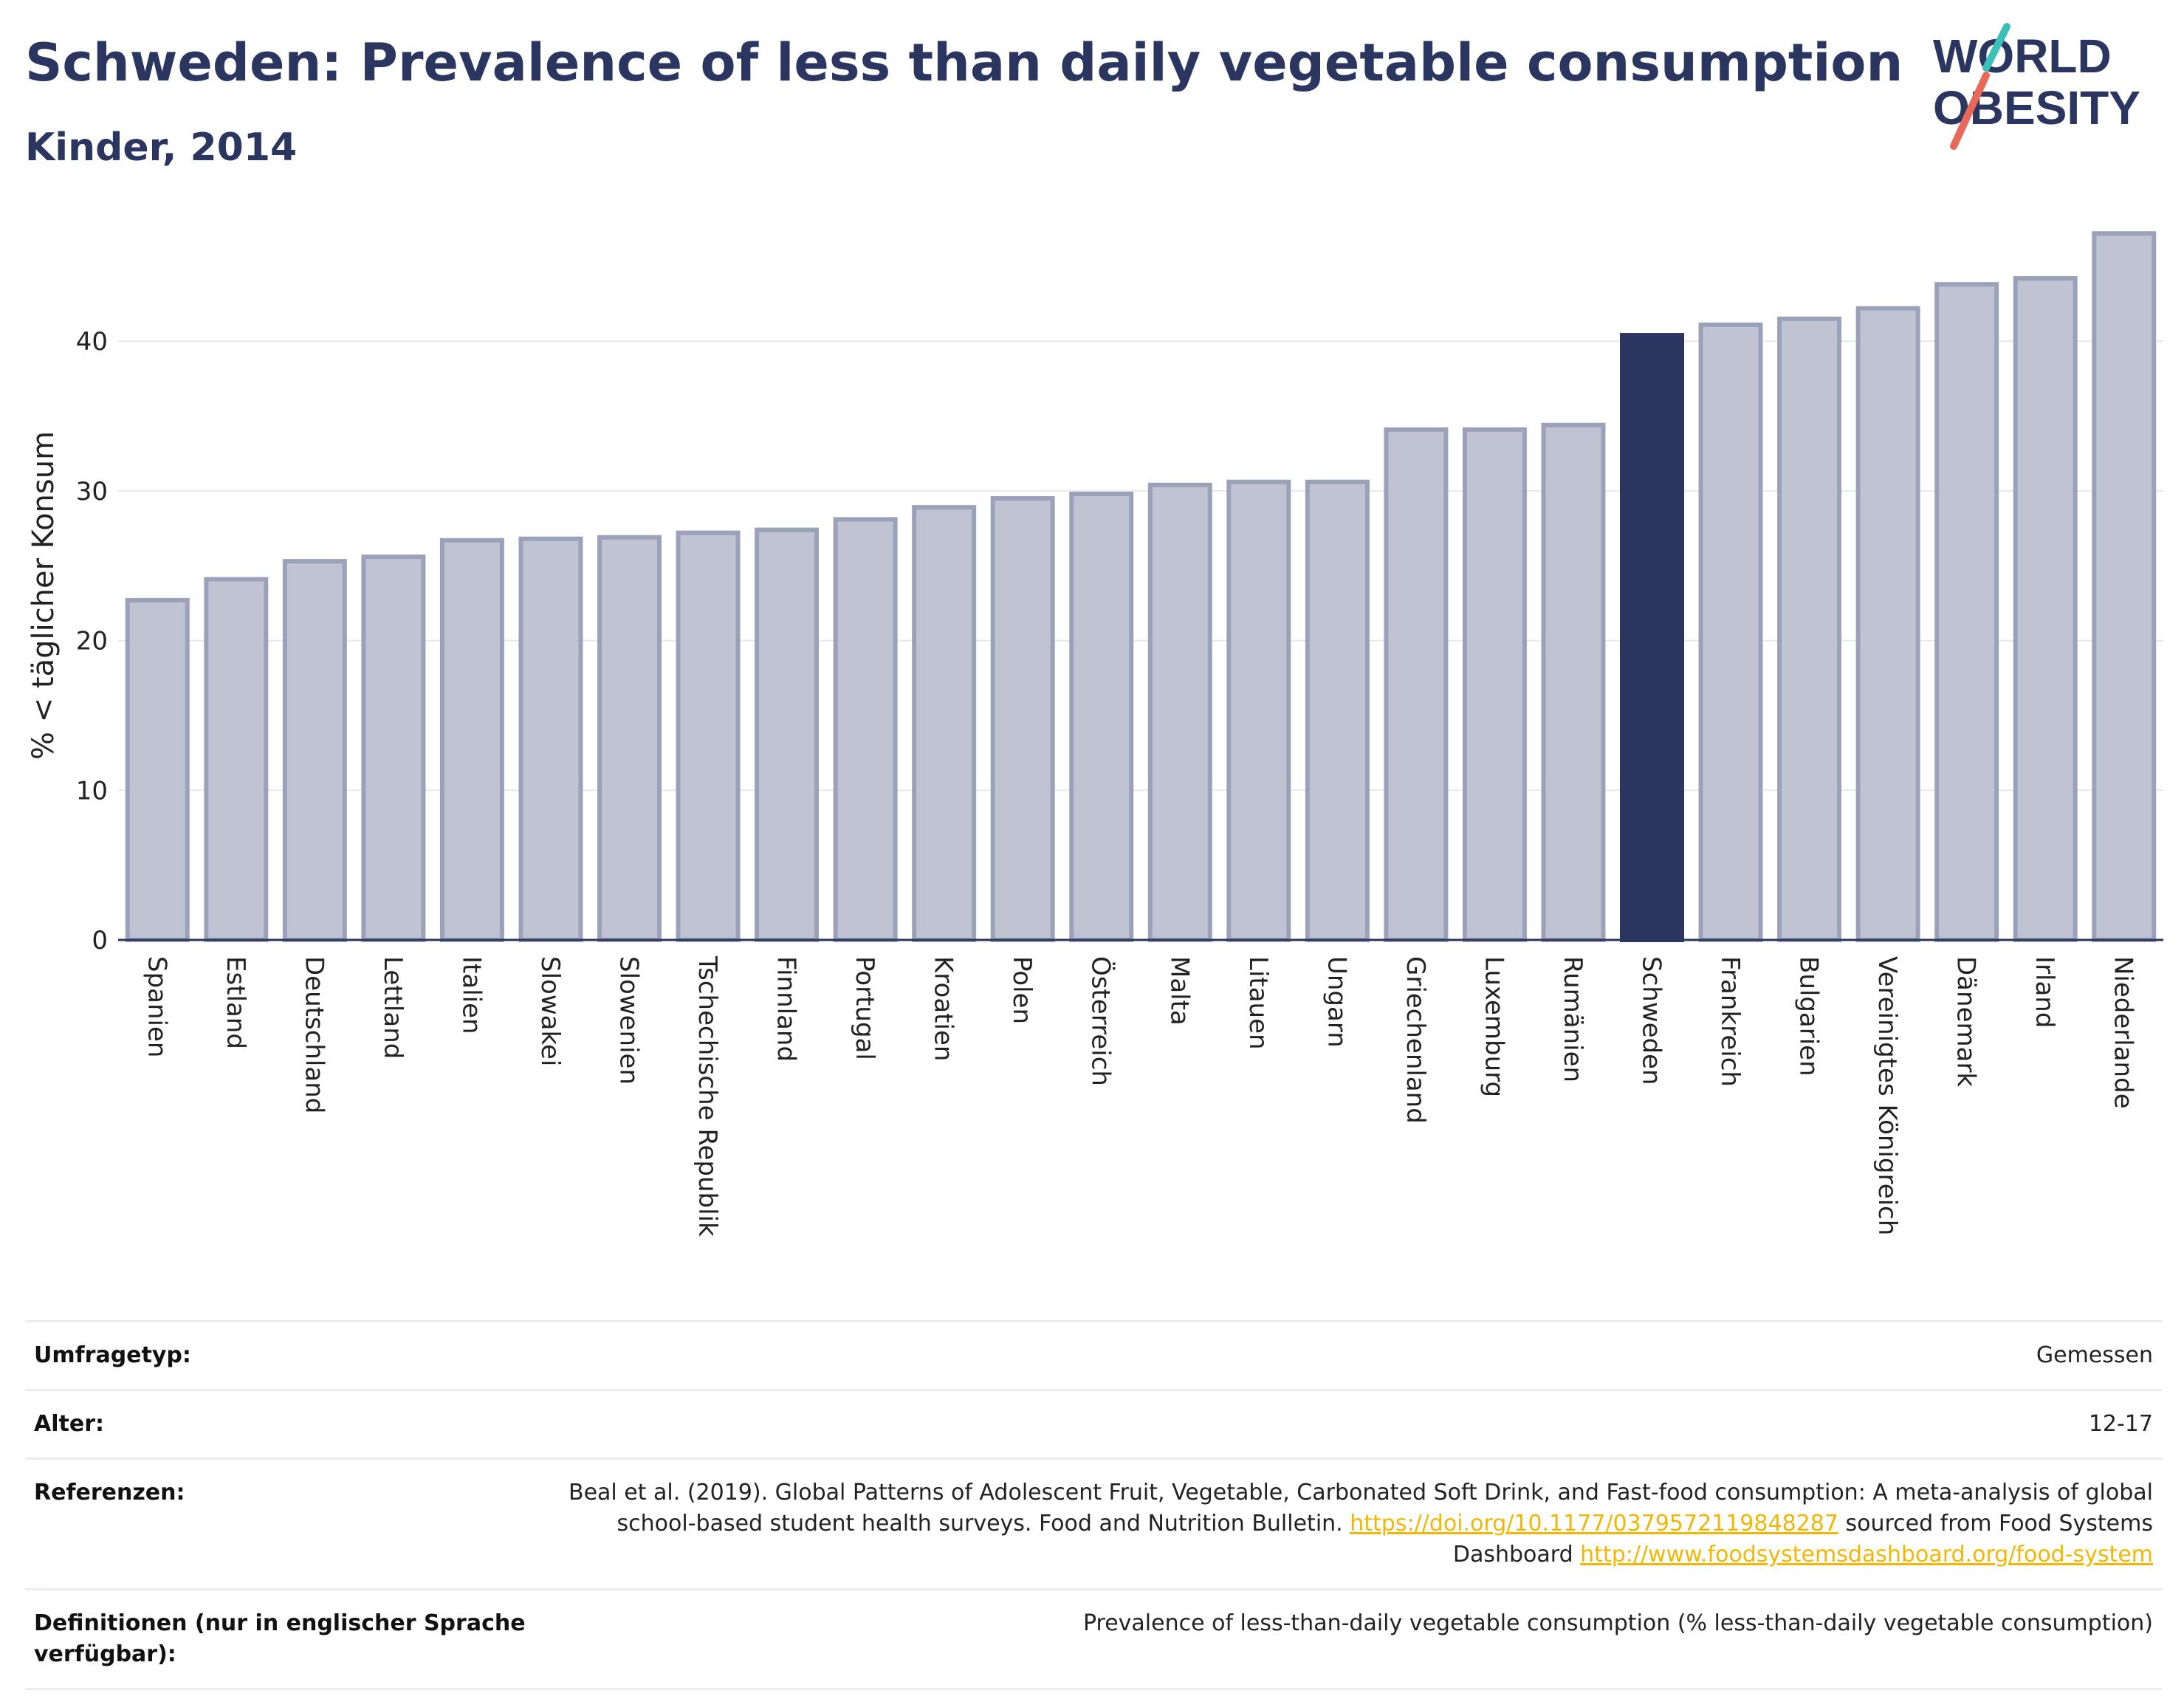 This screenshot has height=1696, width=2184. I want to click on x-tick-label: Tschechische Republik, so click(708, 1096).